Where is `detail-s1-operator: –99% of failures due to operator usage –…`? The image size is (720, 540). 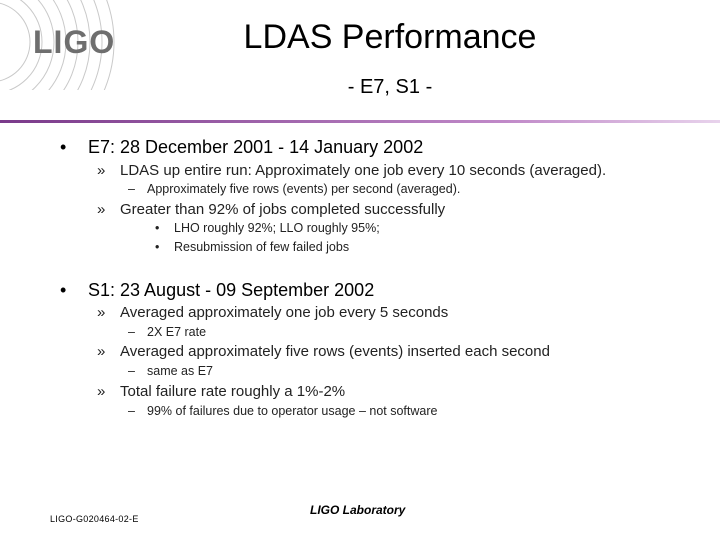 detail-s1-operator: –99% of failures due to operator usage –… is located at coordinates (282, 411).